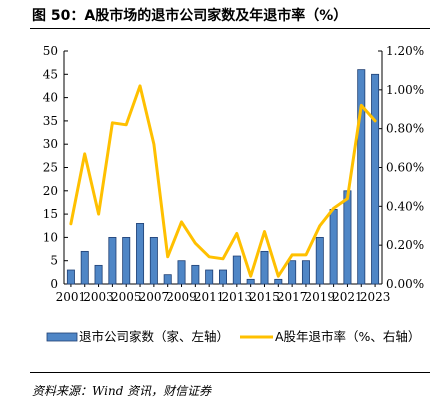 This screenshot has height=414, width=437. I want to click on x-tick-label: 2017, so click(292, 297).